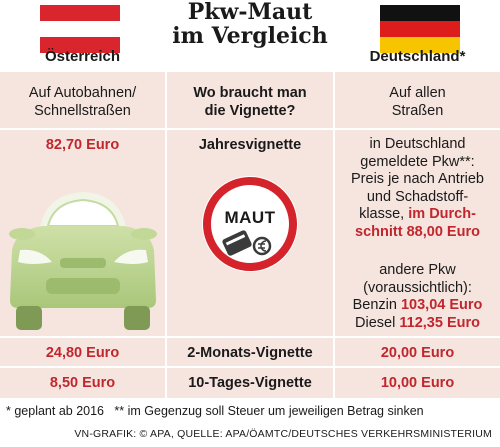  I want to click on twomonth-label: 2-Monats-Vignette, so click(250, 353).